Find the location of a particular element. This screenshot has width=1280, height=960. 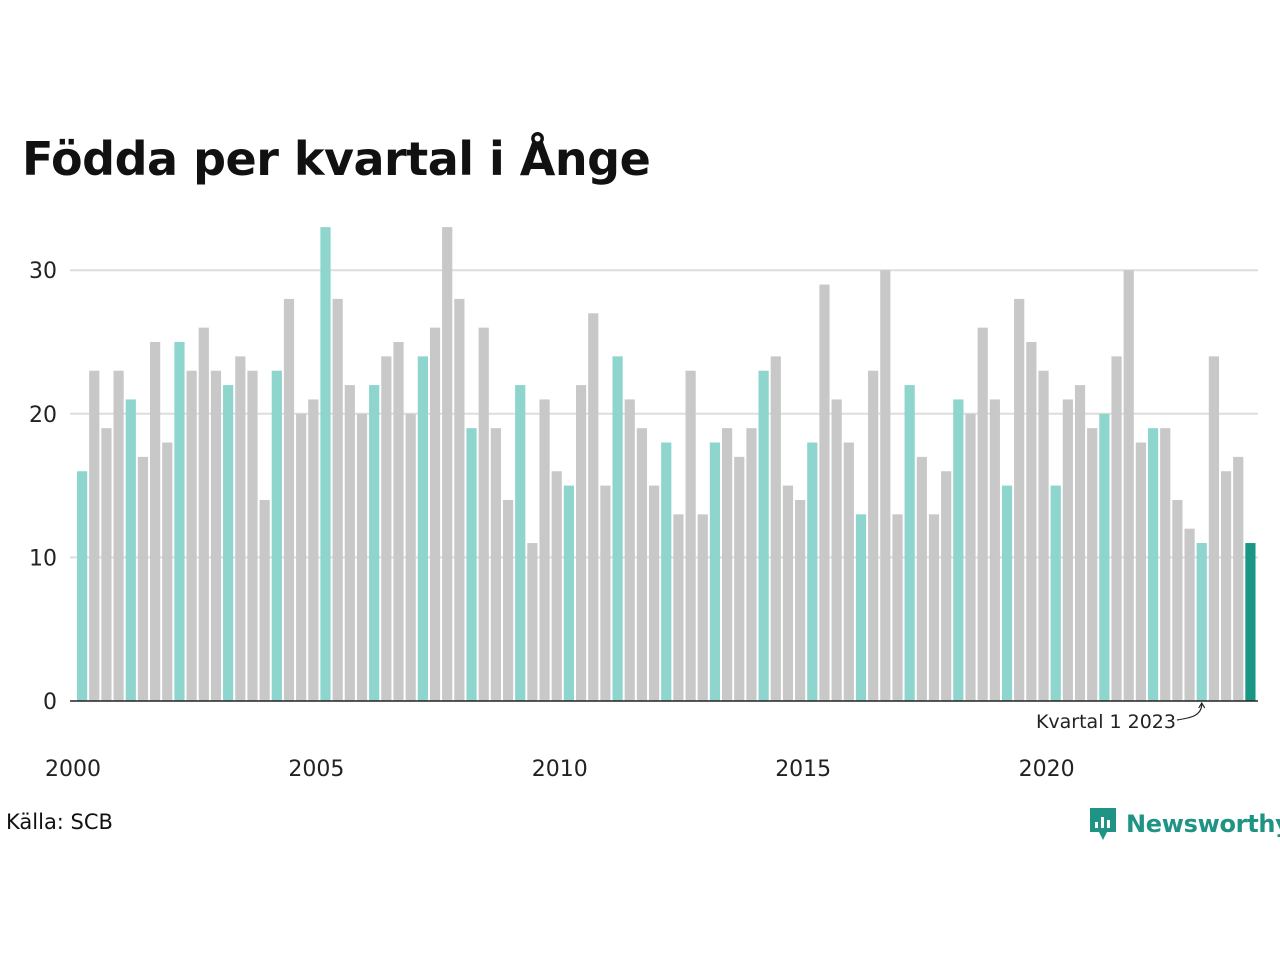

brand-name: Newsworthy is located at coordinates (1203, 824).